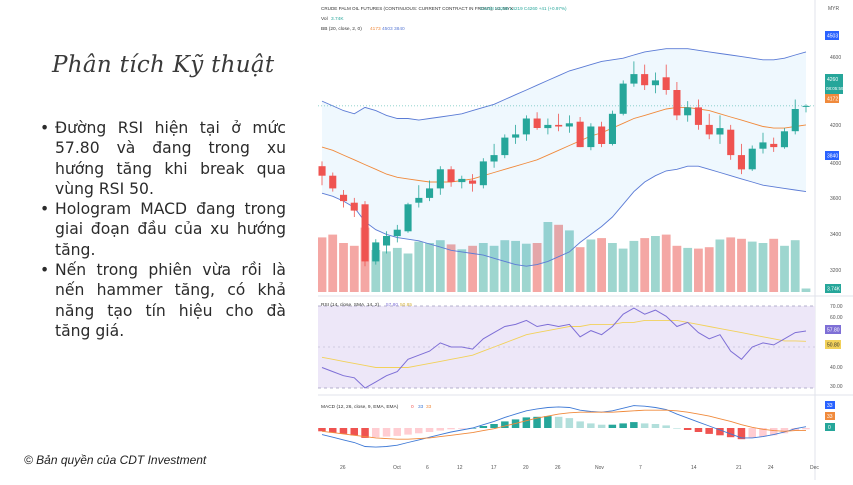 The width and height of the screenshot is (853, 485). What do you see at coordinates (427, 468) in the screenshot?
I see `time-tick: 6` at bounding box center [427, 468].